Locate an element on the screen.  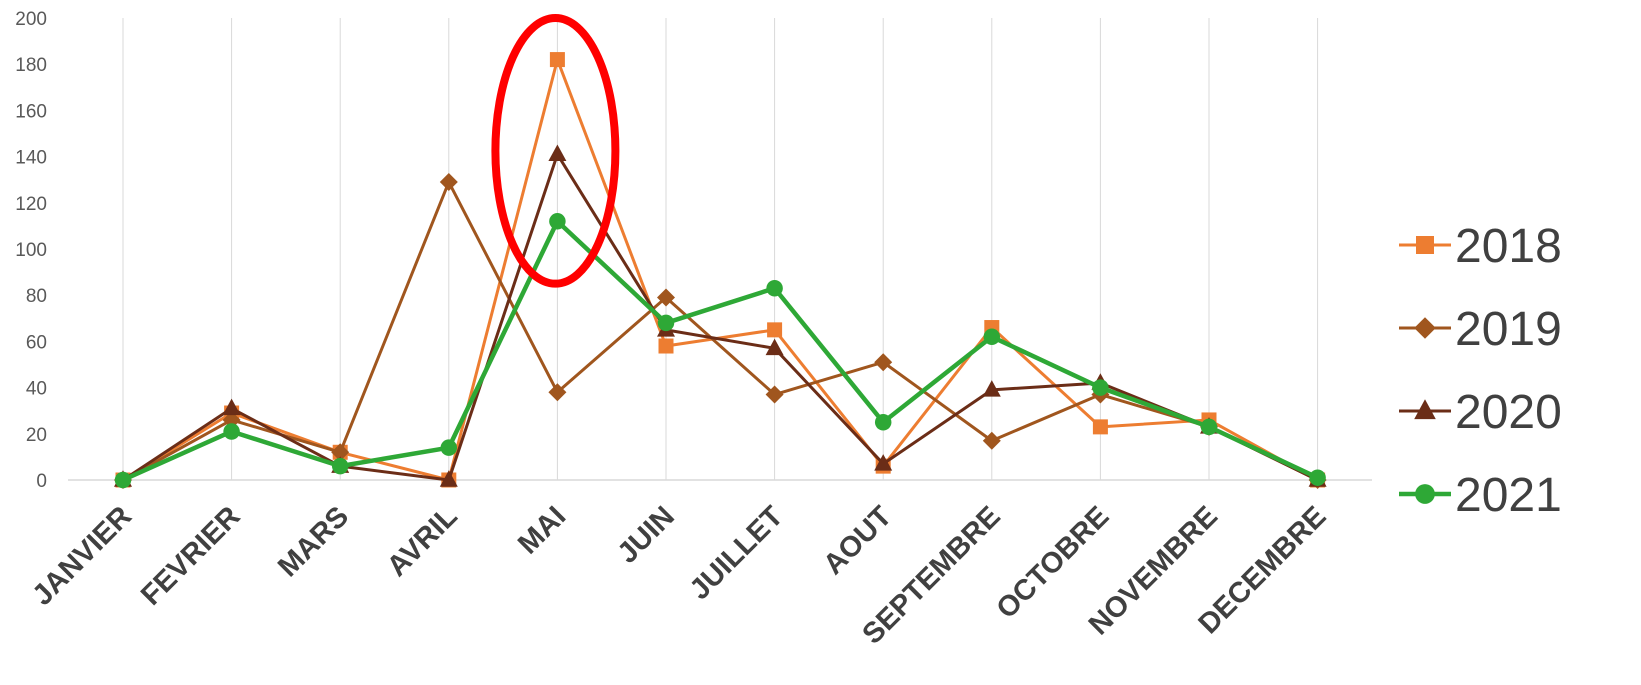
y-tick-label: 100 is located at coordinates (31, 250).